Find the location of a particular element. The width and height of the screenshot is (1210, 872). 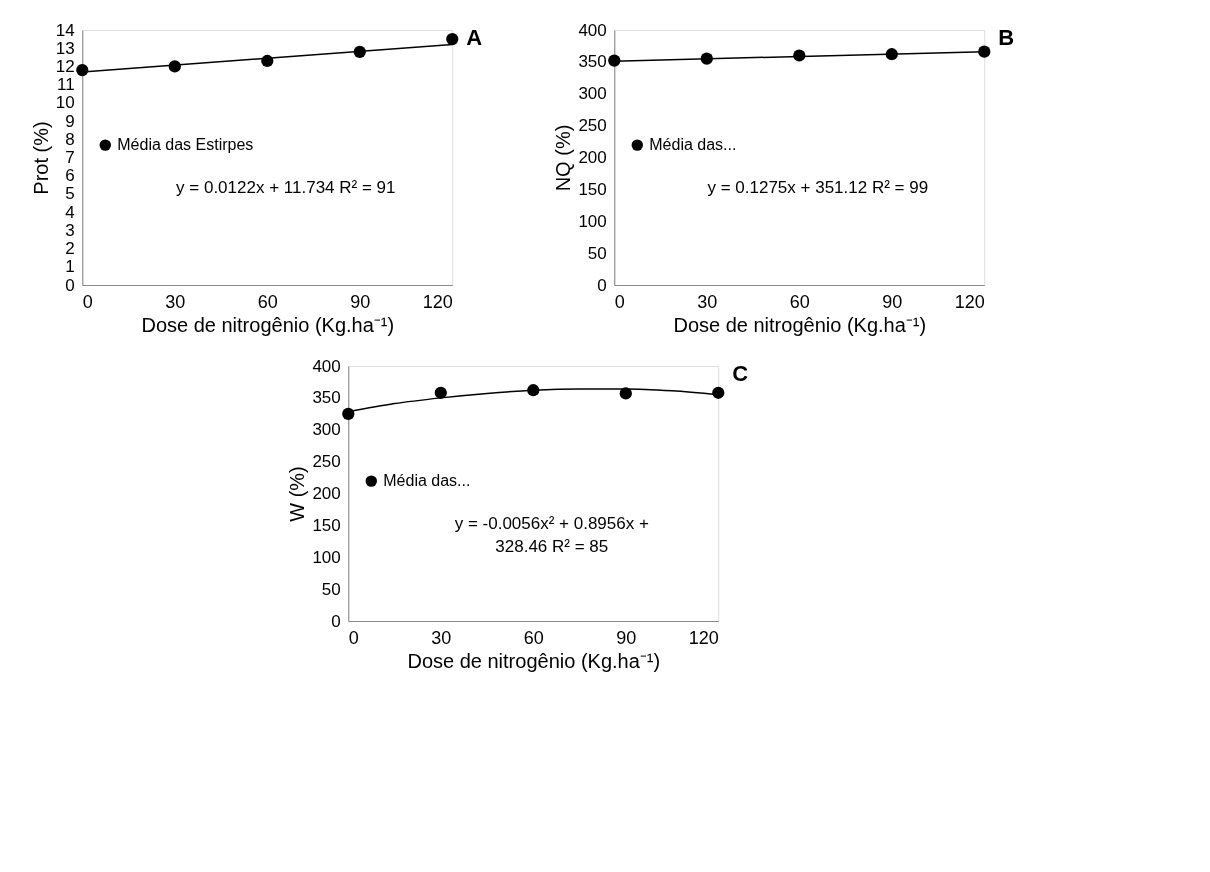

y-tick-label: 14 is located at coordinates (65, 30).